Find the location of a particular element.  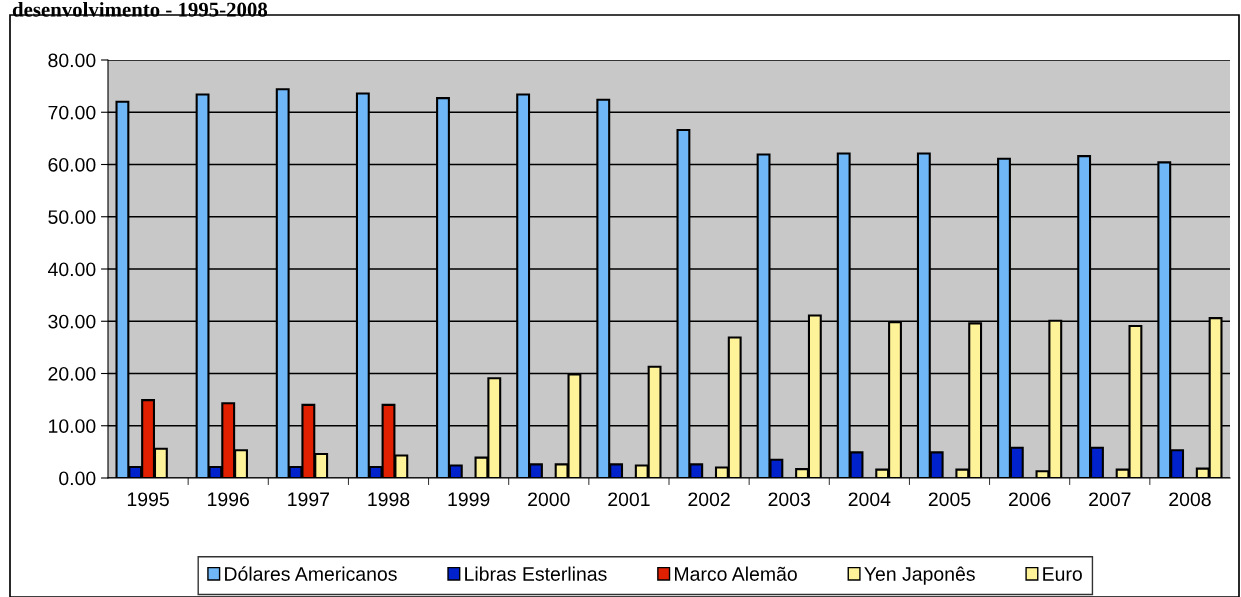

y-tick-label: 60.00 is located at coordinates (72, 164).